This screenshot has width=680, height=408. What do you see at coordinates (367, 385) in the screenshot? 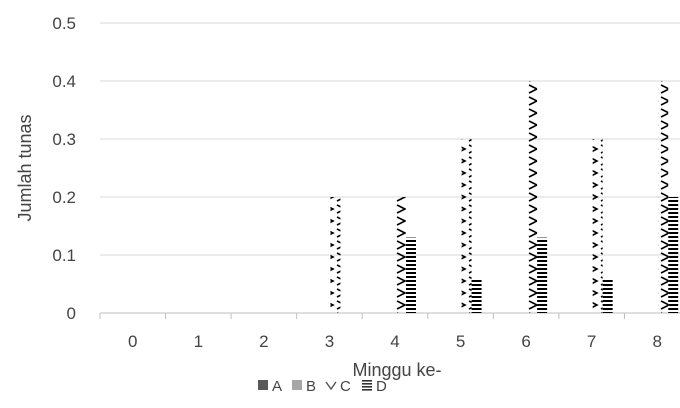
I see `legend-swatch-d` at bounding box center [367, 385].